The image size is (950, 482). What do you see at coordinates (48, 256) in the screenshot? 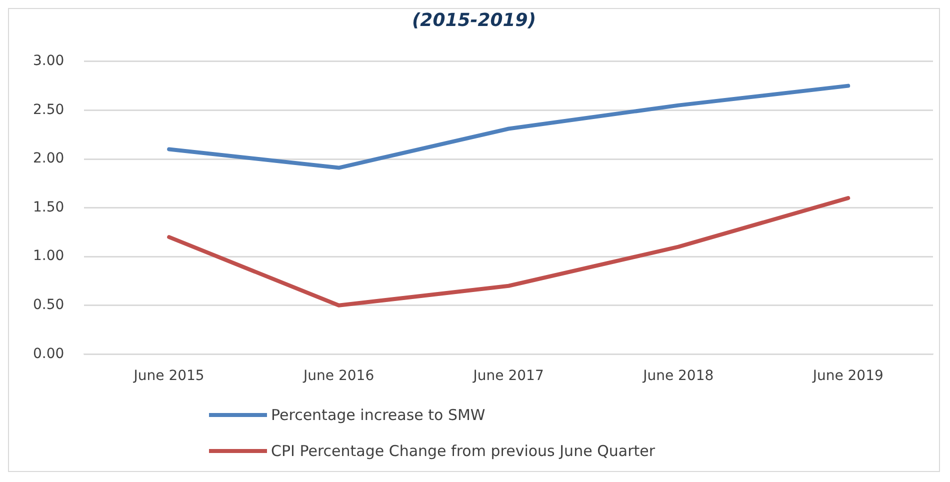
I see `y-tick-label: 1.00` at bounding box center [48, 256].